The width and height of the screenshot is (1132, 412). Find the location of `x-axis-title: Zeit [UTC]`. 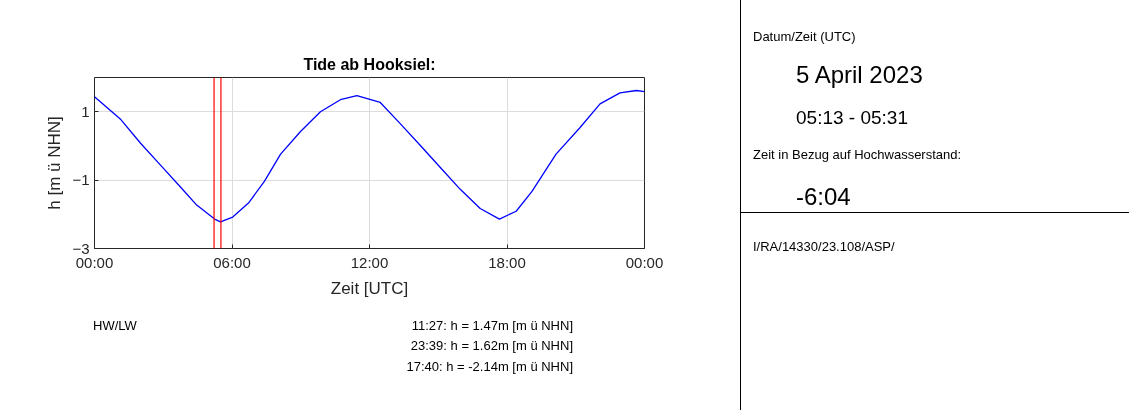

x-axis-title: Zeit [UTC] is located at coordinates (369, 288).